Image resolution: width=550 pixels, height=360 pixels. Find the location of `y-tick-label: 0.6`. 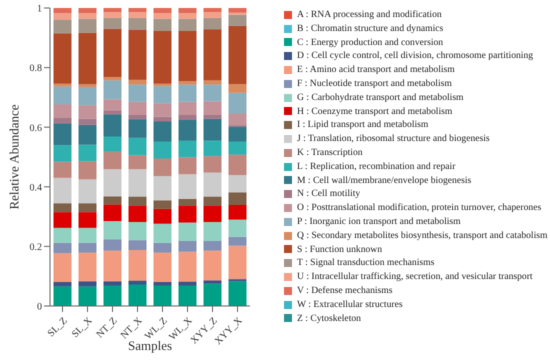

y-tick-label: 0.6 is located at coordinates (36, 128).